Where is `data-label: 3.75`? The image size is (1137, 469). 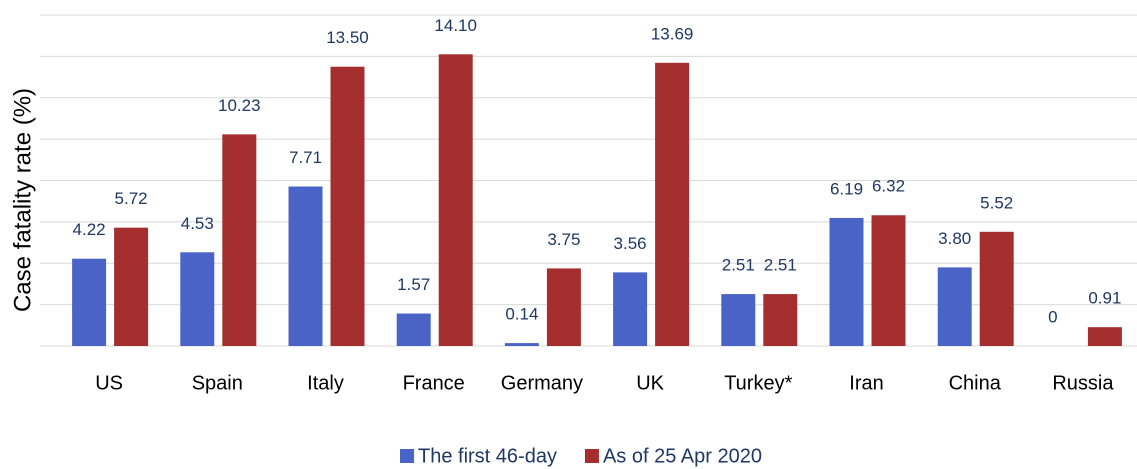 data-label: 3.75 is located at coordinates (563, 239).